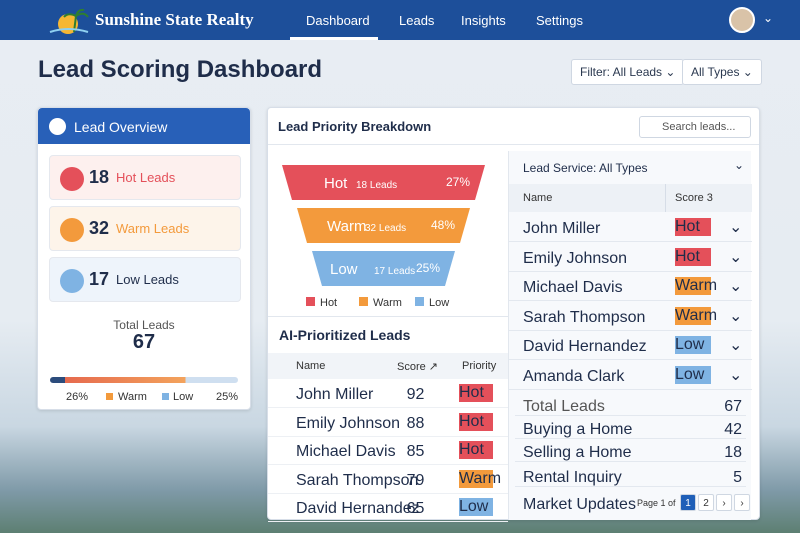  I want to click on bar-legend: Warm, so click(132, 397).